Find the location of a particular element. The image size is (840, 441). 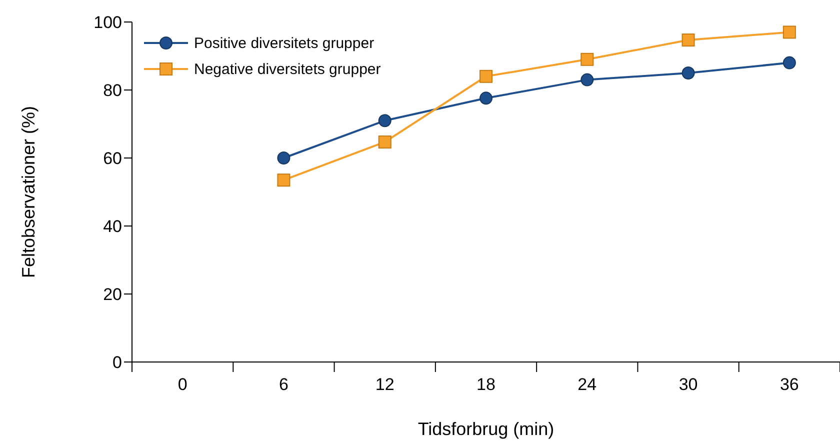

x-tick-label: 30 is located at coordinates (688, 384).